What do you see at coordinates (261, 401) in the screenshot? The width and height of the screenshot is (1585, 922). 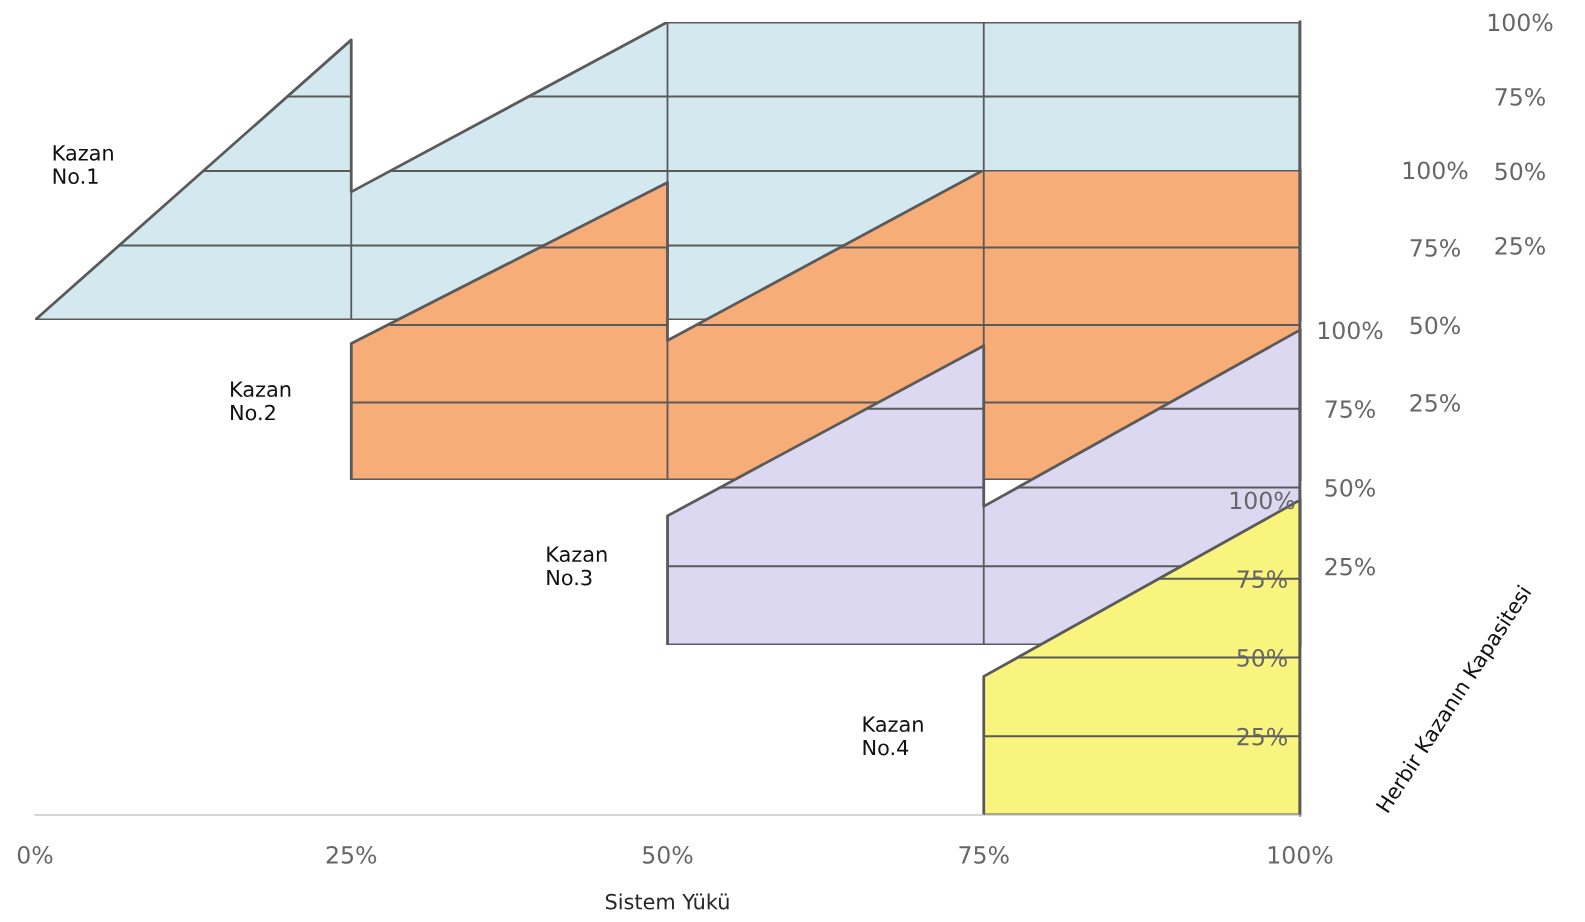 I see `text: Kazan No.2` at bounding box center [261, 401].